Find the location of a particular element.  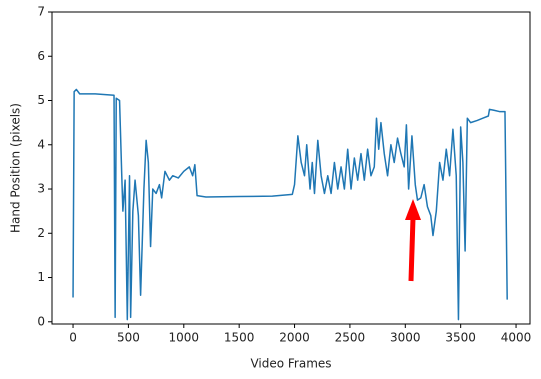

x-tick-label: 0 is located at coordinates (73, 338).